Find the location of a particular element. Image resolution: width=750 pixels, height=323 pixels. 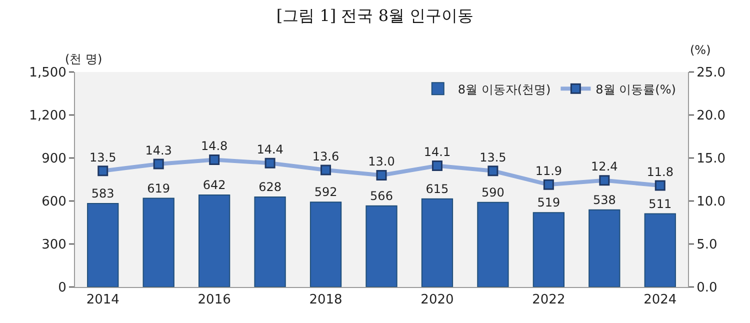

data-label: 14.1 is located at coordinates (437, 152).